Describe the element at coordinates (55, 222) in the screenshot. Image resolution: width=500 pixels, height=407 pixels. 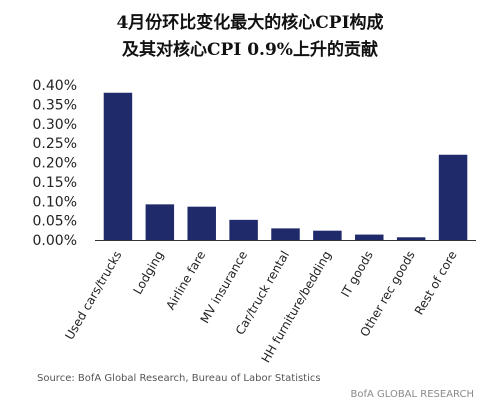
I see `y-tick-label: 0.05%` at that location.